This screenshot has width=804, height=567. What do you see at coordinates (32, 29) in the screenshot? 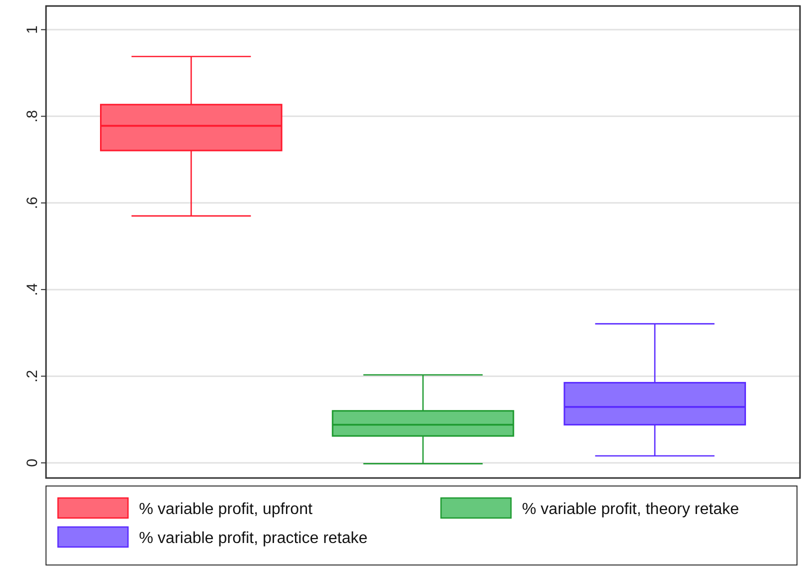
I see `y-tick-label: 1` at bounding box center [32, 29].